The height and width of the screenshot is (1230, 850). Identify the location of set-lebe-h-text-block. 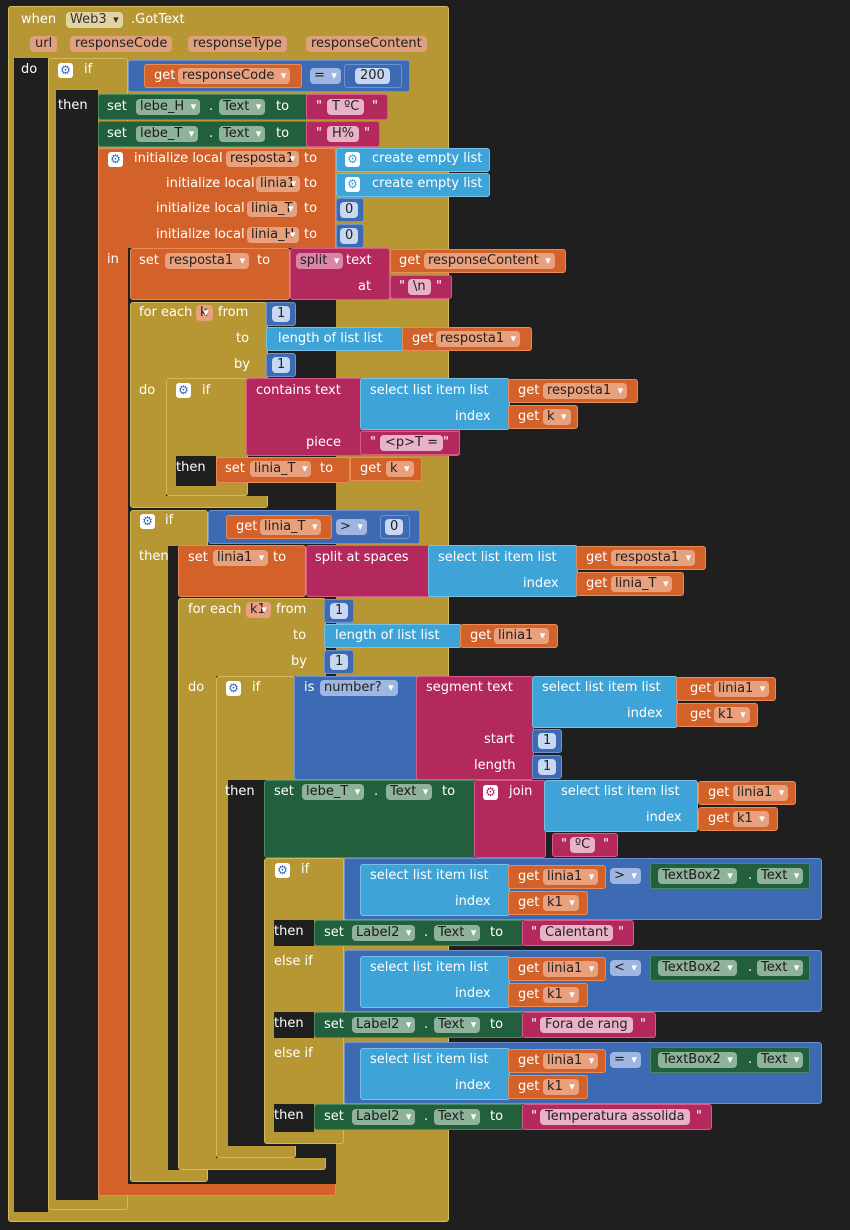
(203, 107).